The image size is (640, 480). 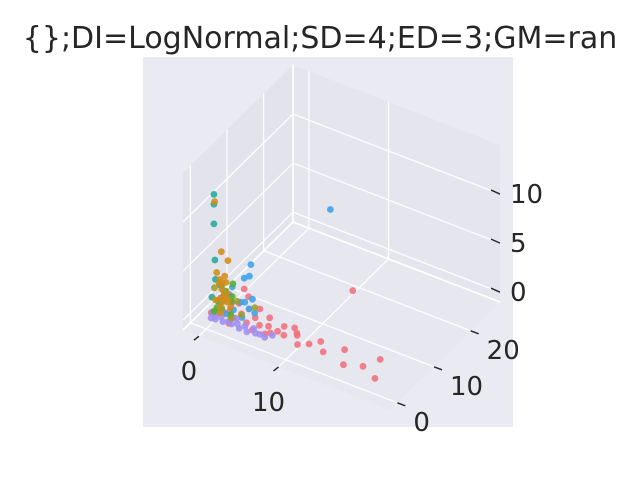 I want to click on y-tick-label: 10, so click(x=466, y=387).